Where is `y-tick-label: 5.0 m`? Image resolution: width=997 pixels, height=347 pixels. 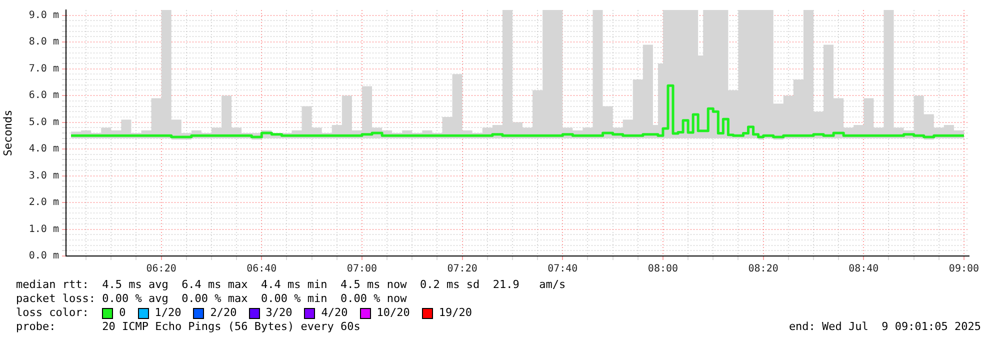 y-tick-label: 5.0 m is located at coordinates (43, 122).